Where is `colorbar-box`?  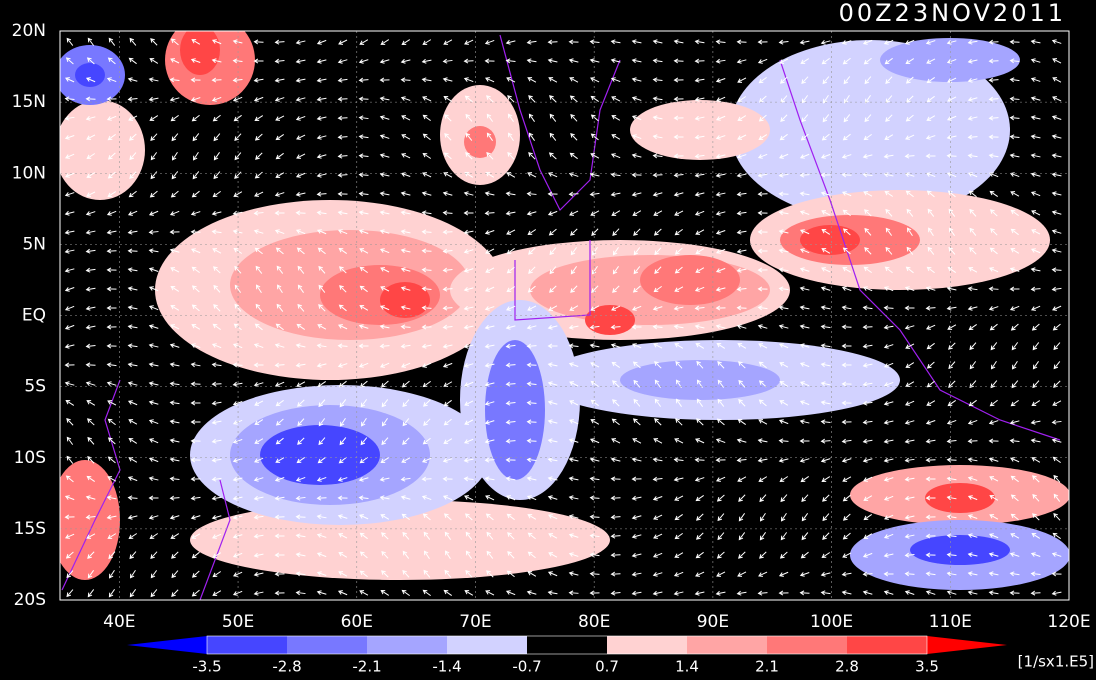
colorbar-box is located at coordinates (567, 645).